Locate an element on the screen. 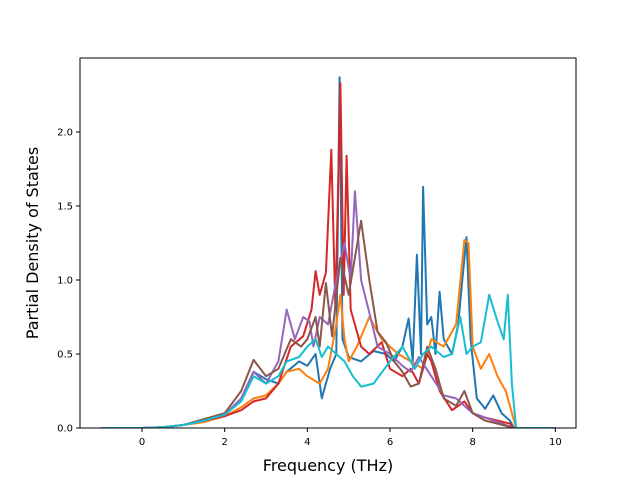 The image size is (640, 480). y-tick-label: 0.0 is located at coordinates (65, 429).